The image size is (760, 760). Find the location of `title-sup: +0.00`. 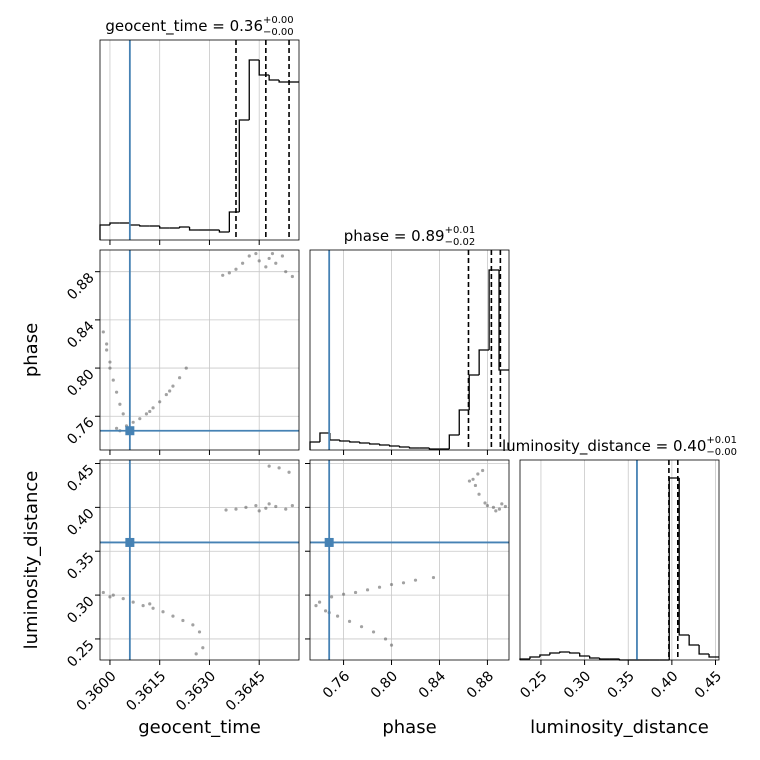

title-sup: +0.00 is located at coordinates (278, 20).